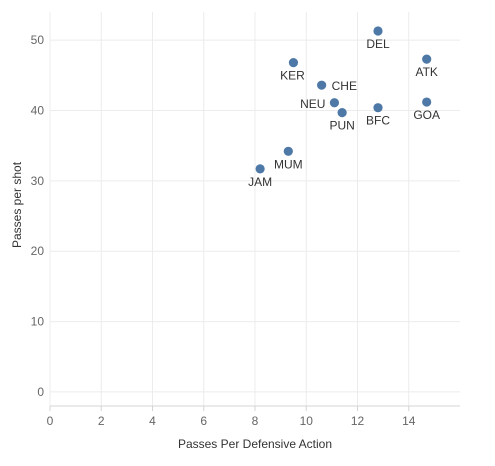 The height and width of the screenshot is (466, 495). Describe the element at coordinates (312, 104) in the screenshot. I see `point-label-neu: NEU` at that location.